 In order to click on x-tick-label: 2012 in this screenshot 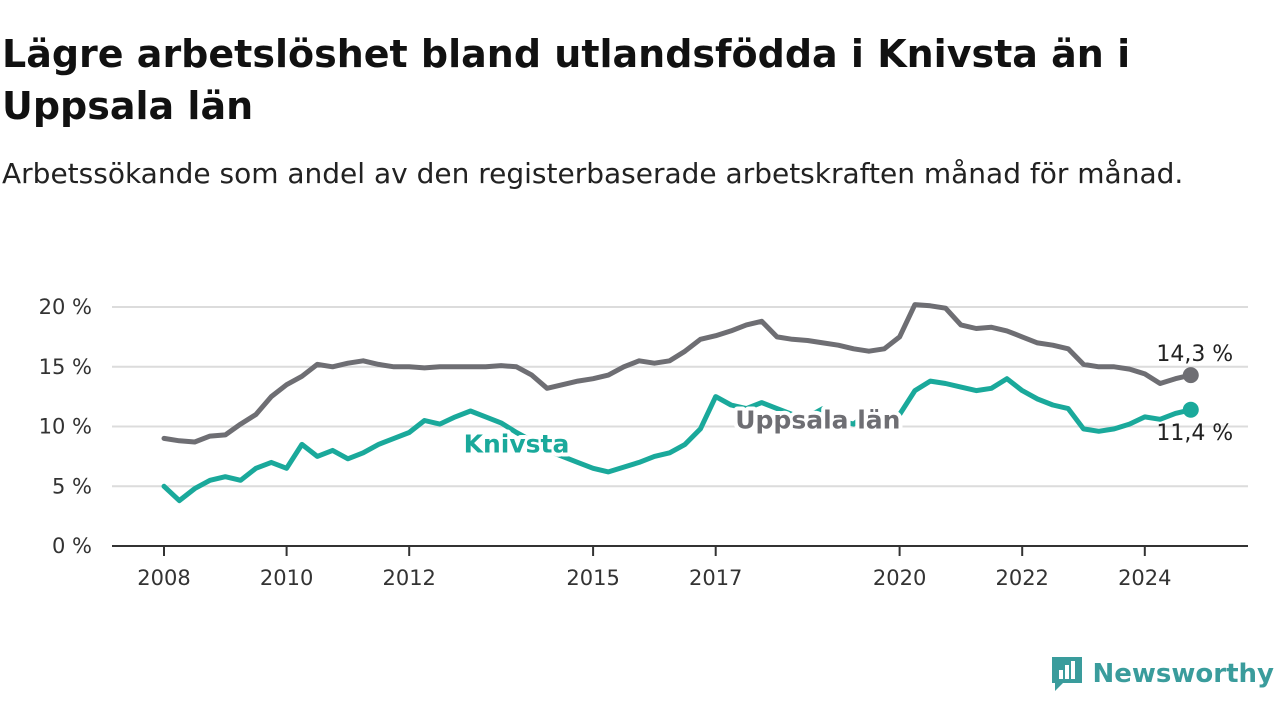, I will do `click(408, 578)`.